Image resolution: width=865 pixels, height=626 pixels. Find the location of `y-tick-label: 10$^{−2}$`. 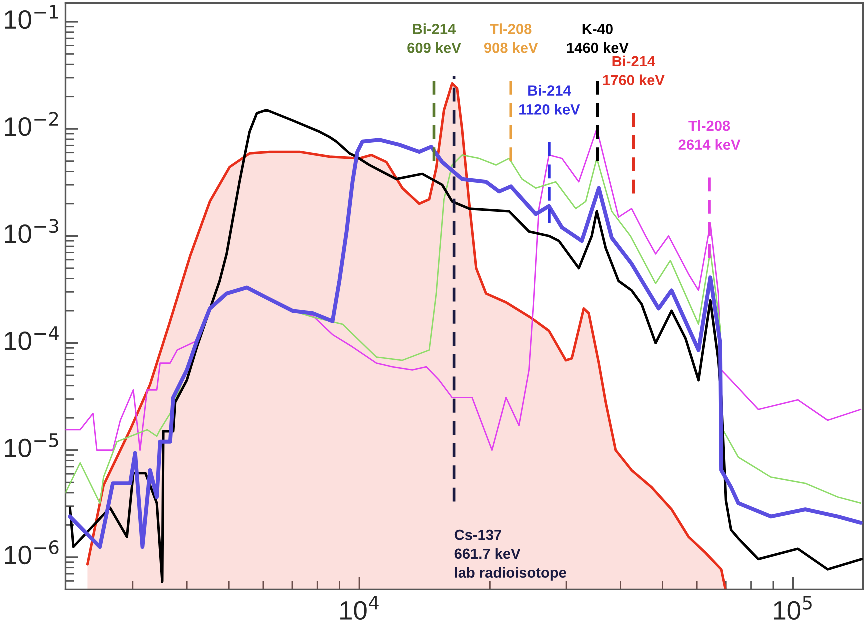

y-tick-label: 10$^{−2}$ is located at coordinates (31, 124).